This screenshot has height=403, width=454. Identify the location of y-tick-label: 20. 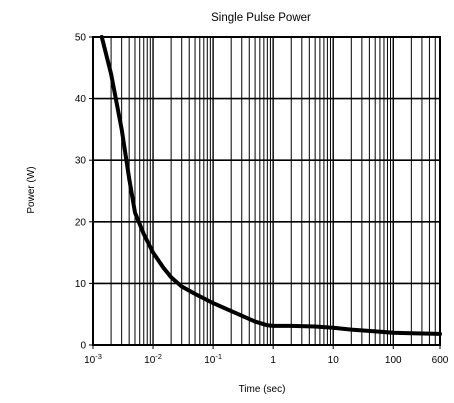
(81, 222).